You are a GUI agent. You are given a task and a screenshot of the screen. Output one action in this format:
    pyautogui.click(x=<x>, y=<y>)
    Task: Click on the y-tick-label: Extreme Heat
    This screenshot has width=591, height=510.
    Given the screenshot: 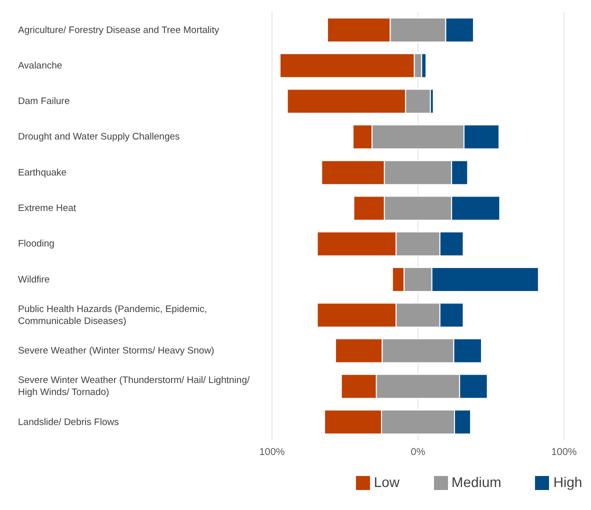 What is the action you would take?
    pyautogui.click(x=47, y=208)
    